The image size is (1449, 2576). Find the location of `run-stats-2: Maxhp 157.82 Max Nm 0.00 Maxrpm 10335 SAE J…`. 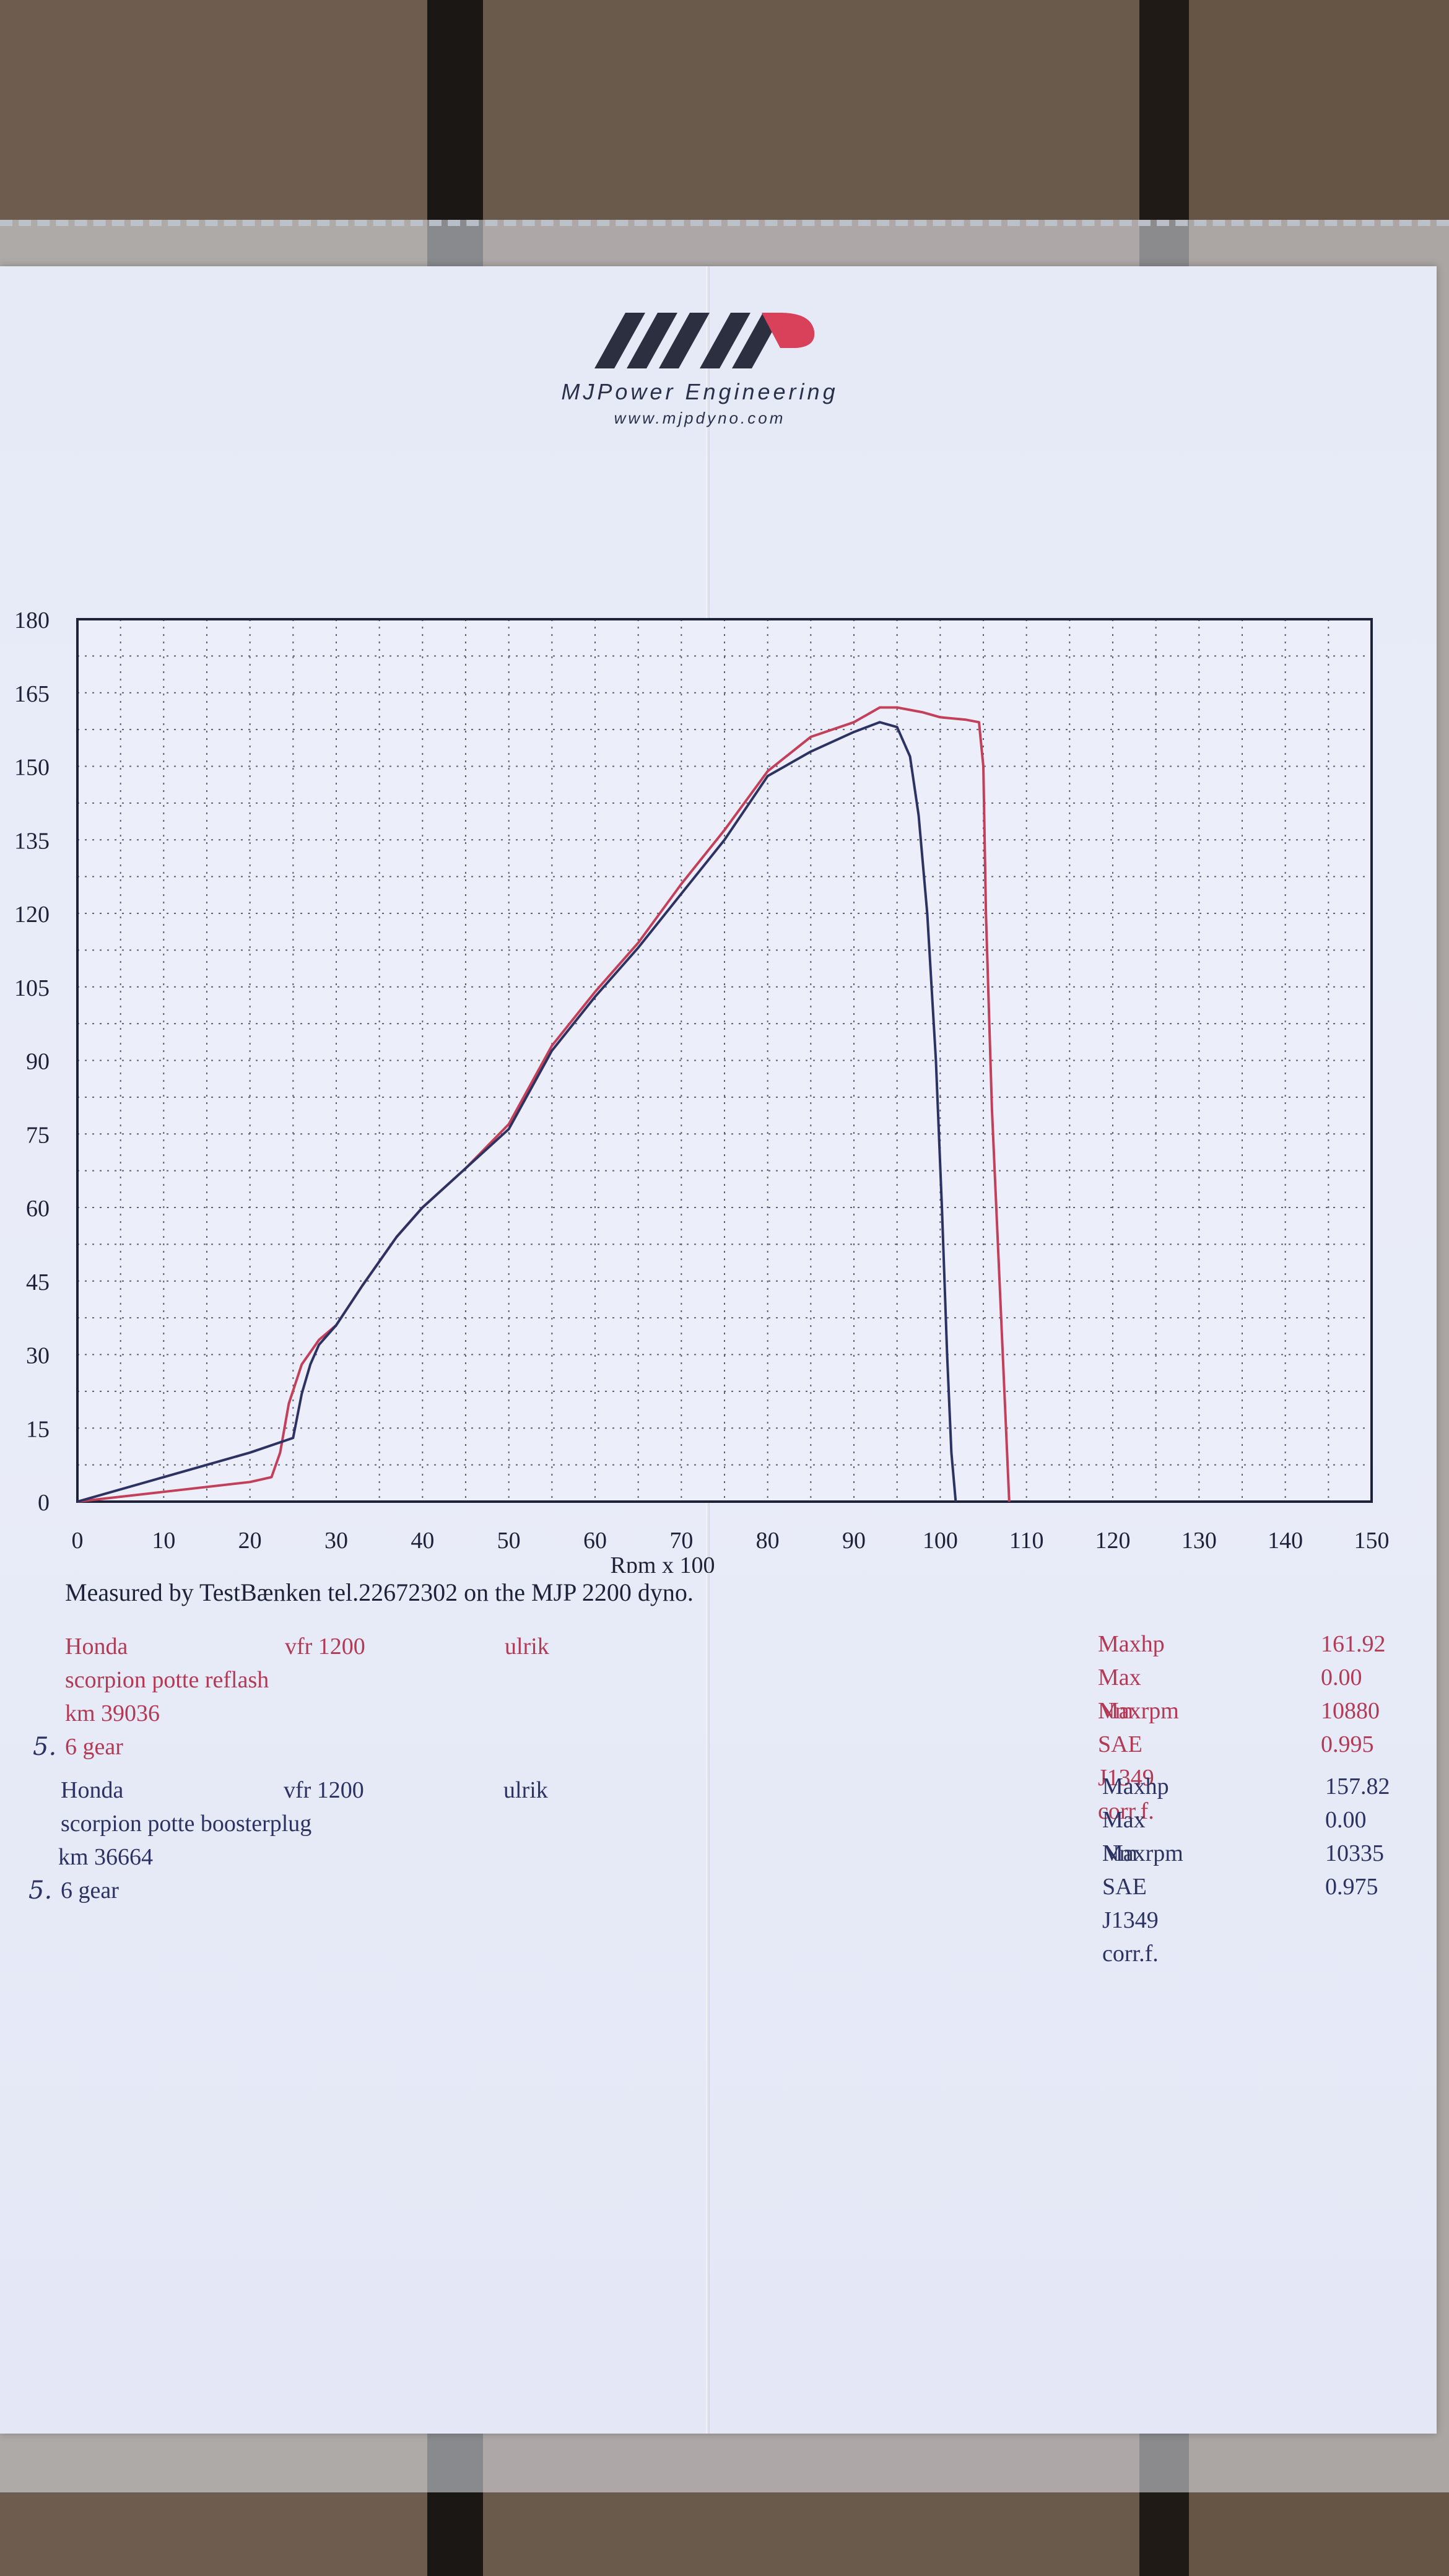

run-stats-2: Maxhp 157.82 Max Nm 0.00 Maxrpm 10335 SAE J… is located at coordinates (1263, 1868).